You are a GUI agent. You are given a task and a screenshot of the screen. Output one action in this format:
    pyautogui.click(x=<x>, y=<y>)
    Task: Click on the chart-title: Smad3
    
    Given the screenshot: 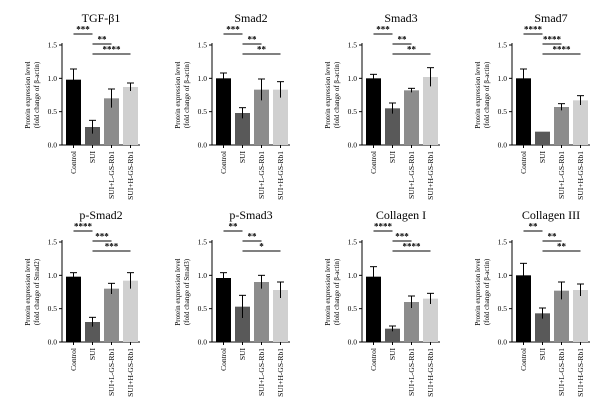 What is the action you would take?
    pyautogui.click(x=400, y=18)
    